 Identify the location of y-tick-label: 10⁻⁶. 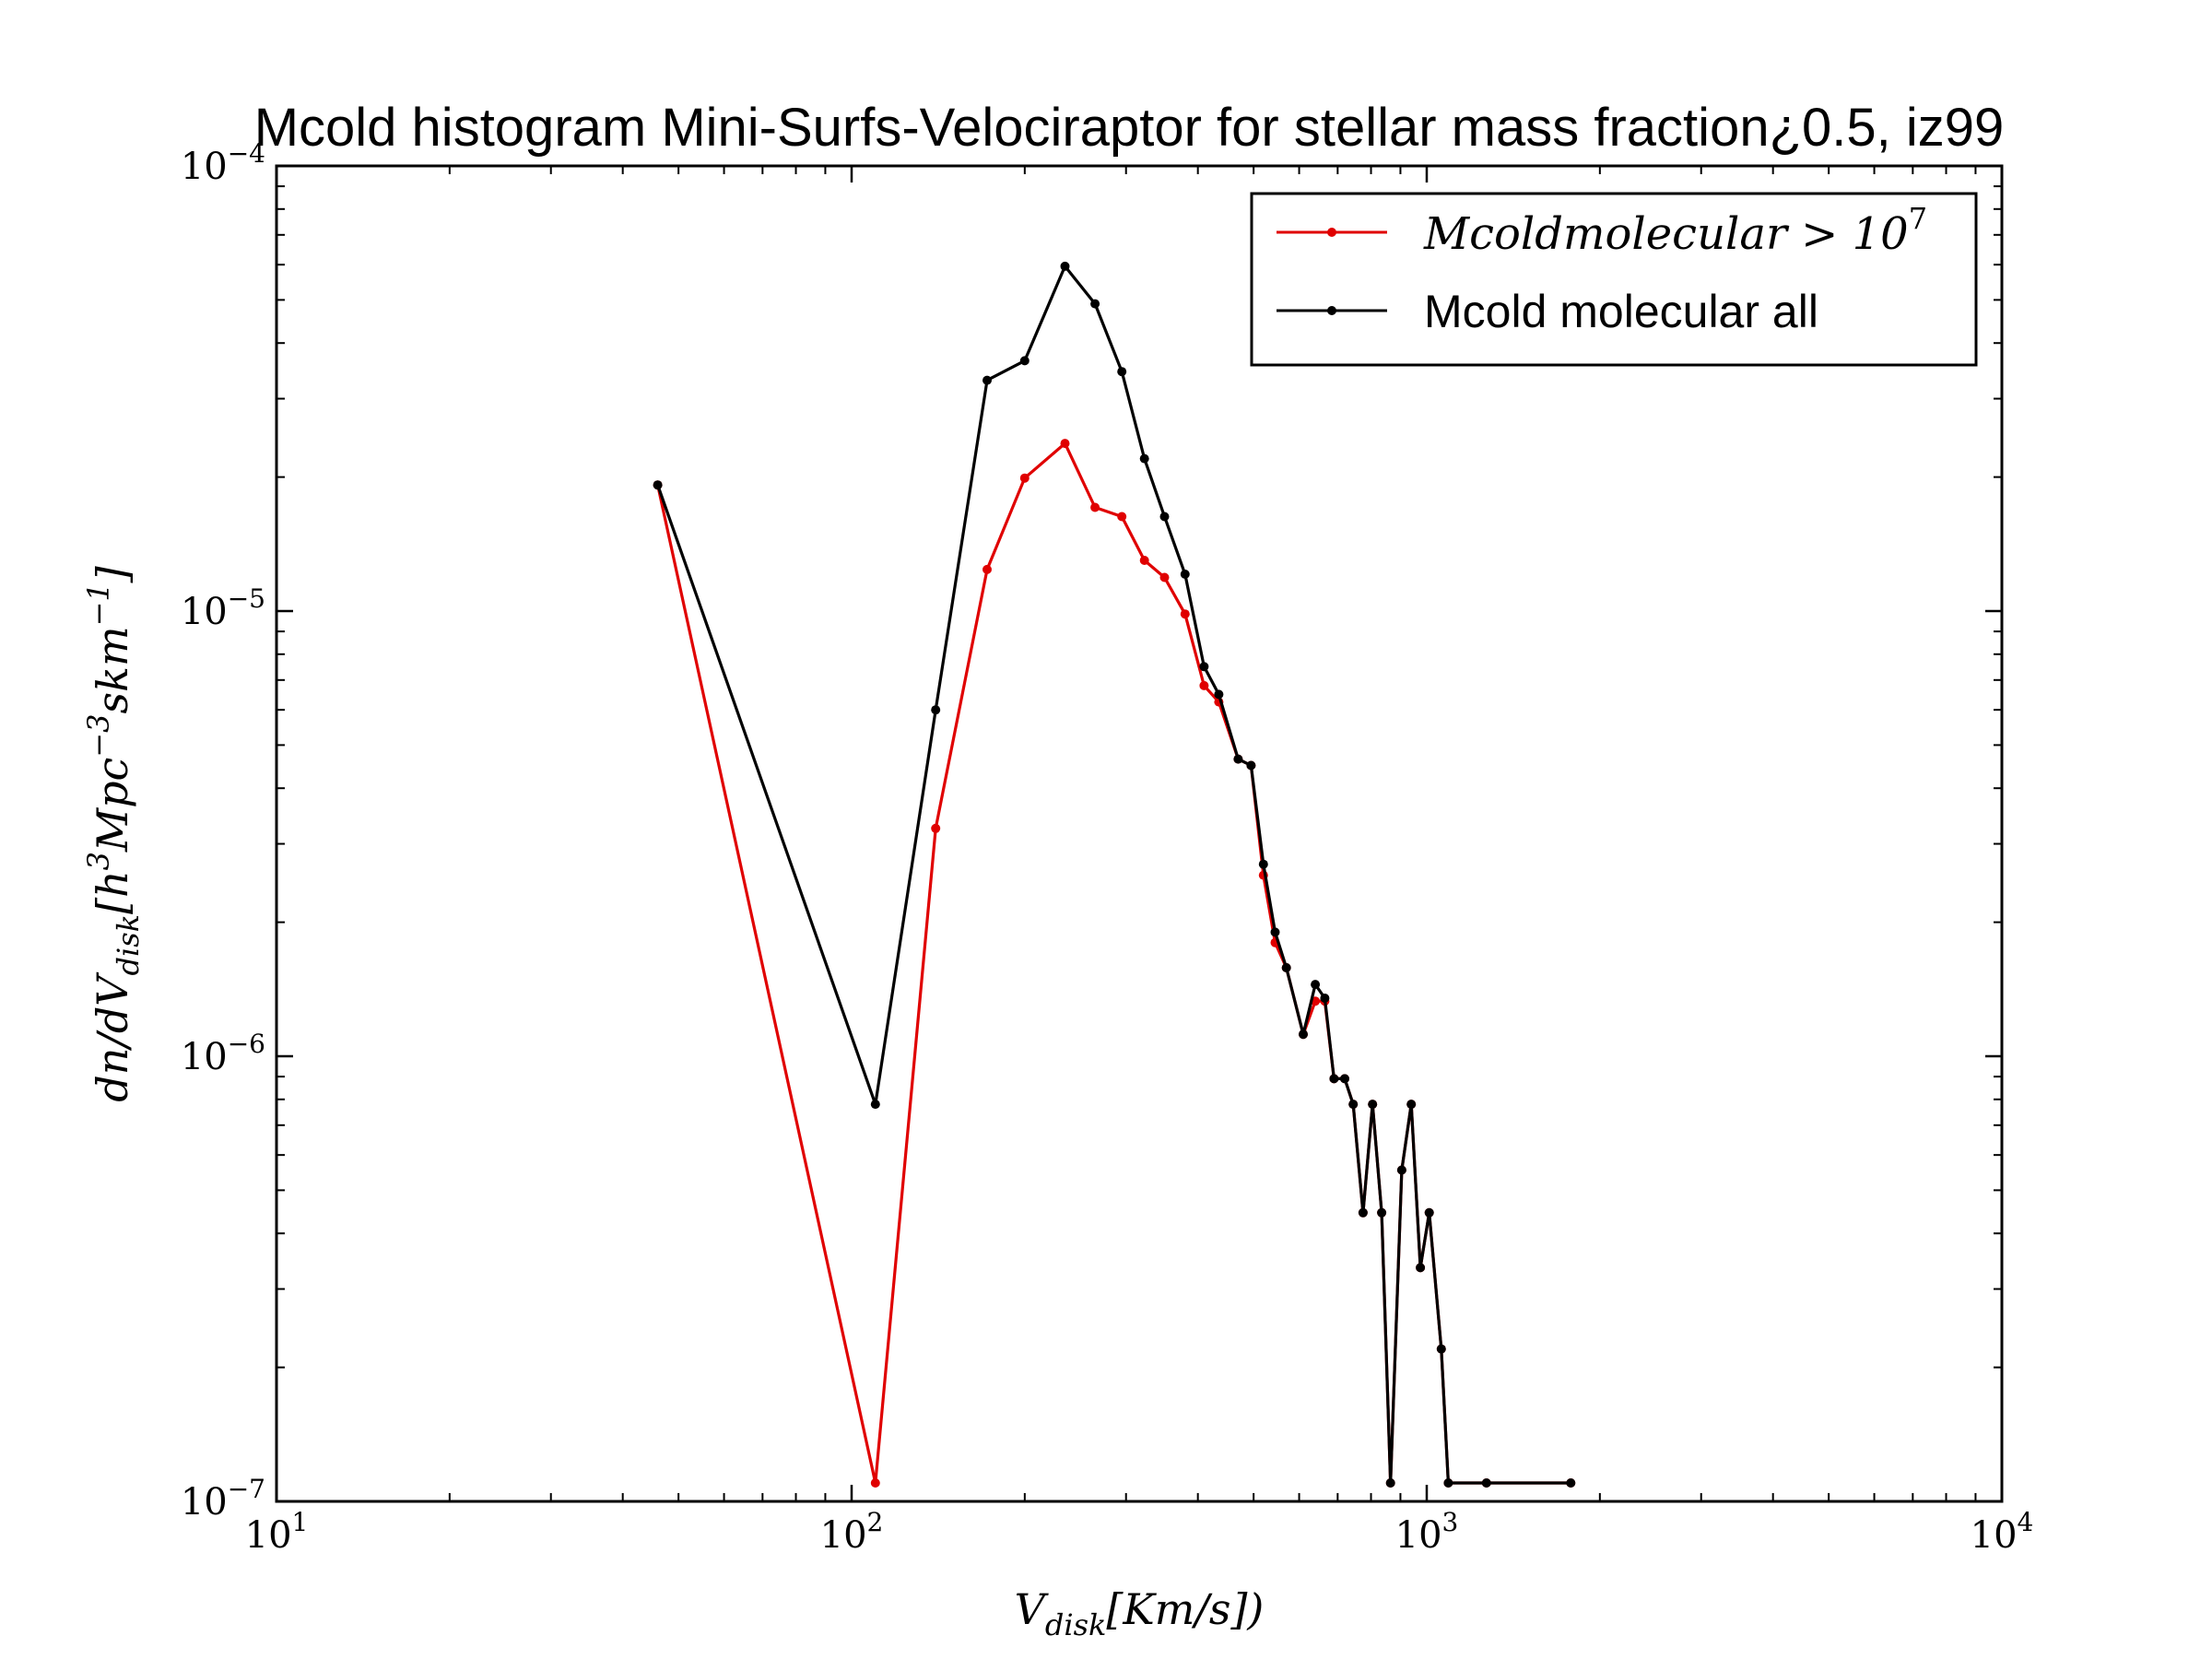
(223, 1053).